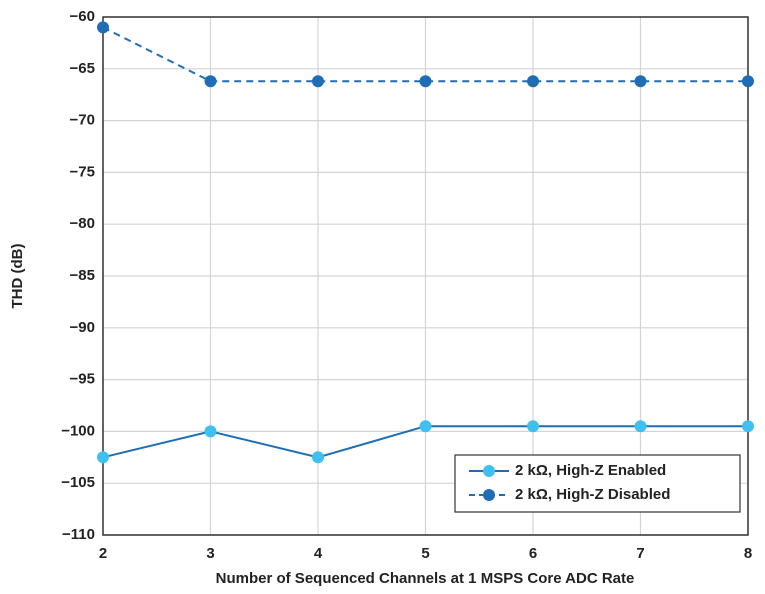 This screenshot has height=594, width=765. What do you see at coordinates (78, 430) in the screenshot?
I see `y-tick-label: −100` at bounding box center [78, 430].